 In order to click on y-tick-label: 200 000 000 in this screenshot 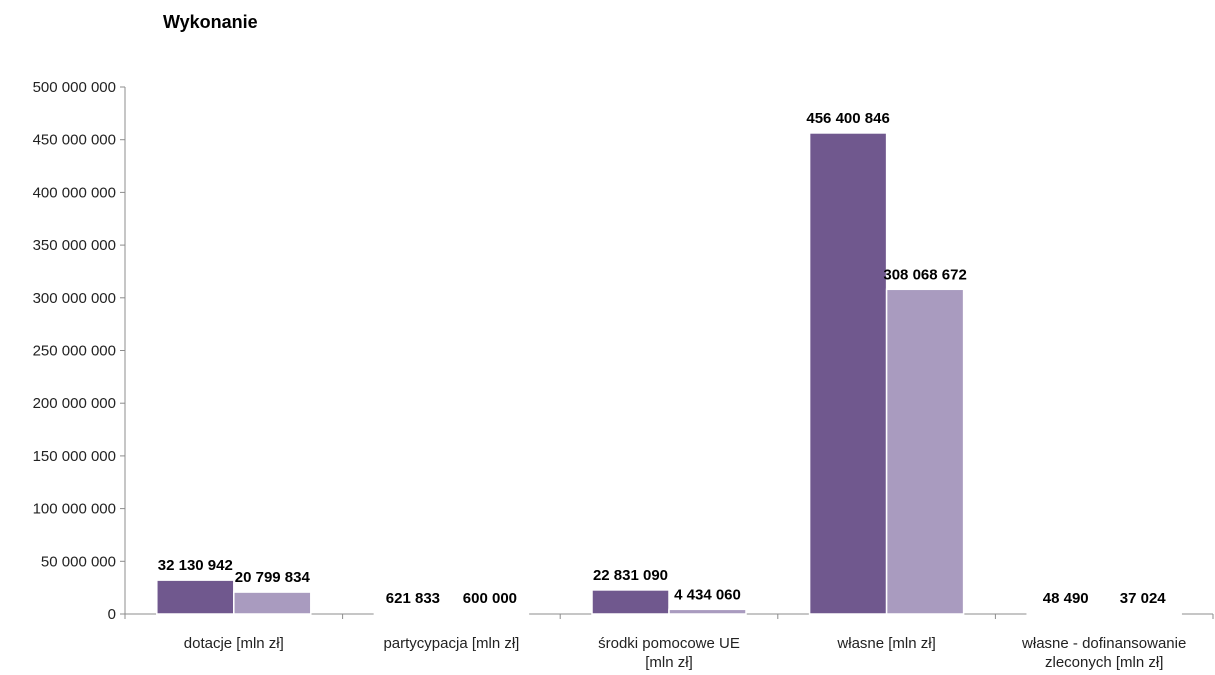, I will do `click(74, 403)`.